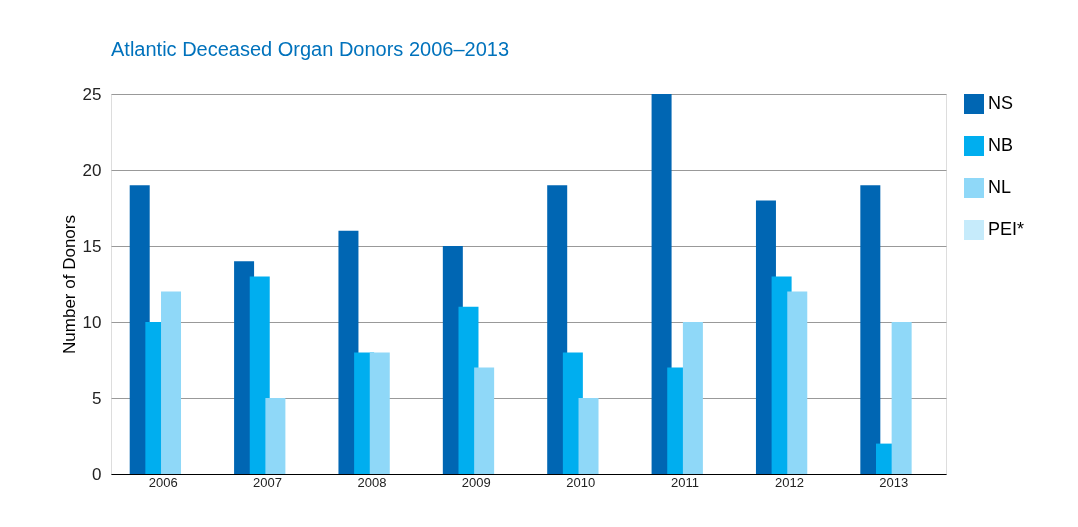  What do you see at coordinates (1000, 187) in the screenshot?
I see `legend-label: NL` at bounding box center [1000, 187].